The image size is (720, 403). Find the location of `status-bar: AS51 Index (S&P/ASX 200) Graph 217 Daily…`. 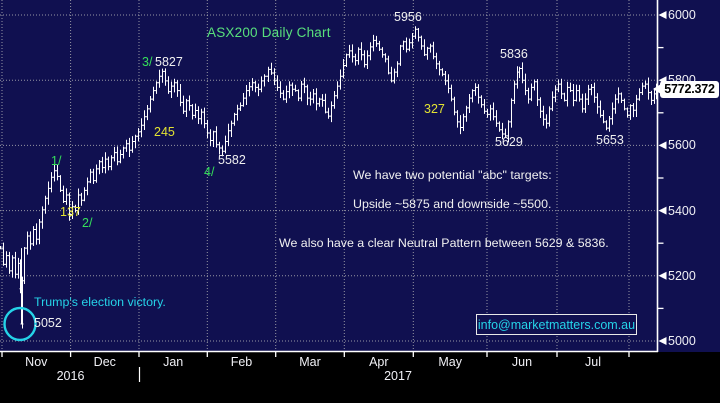

status-bar: AS51 Index (S&P/ASX 200) Graph 217 Daily… is located at coordinates (360, 377).